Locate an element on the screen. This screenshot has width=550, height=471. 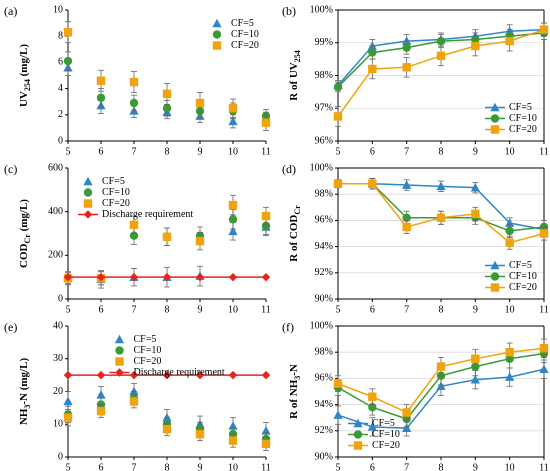
y-tick-label: 40 is located at coordinates (58, 325).